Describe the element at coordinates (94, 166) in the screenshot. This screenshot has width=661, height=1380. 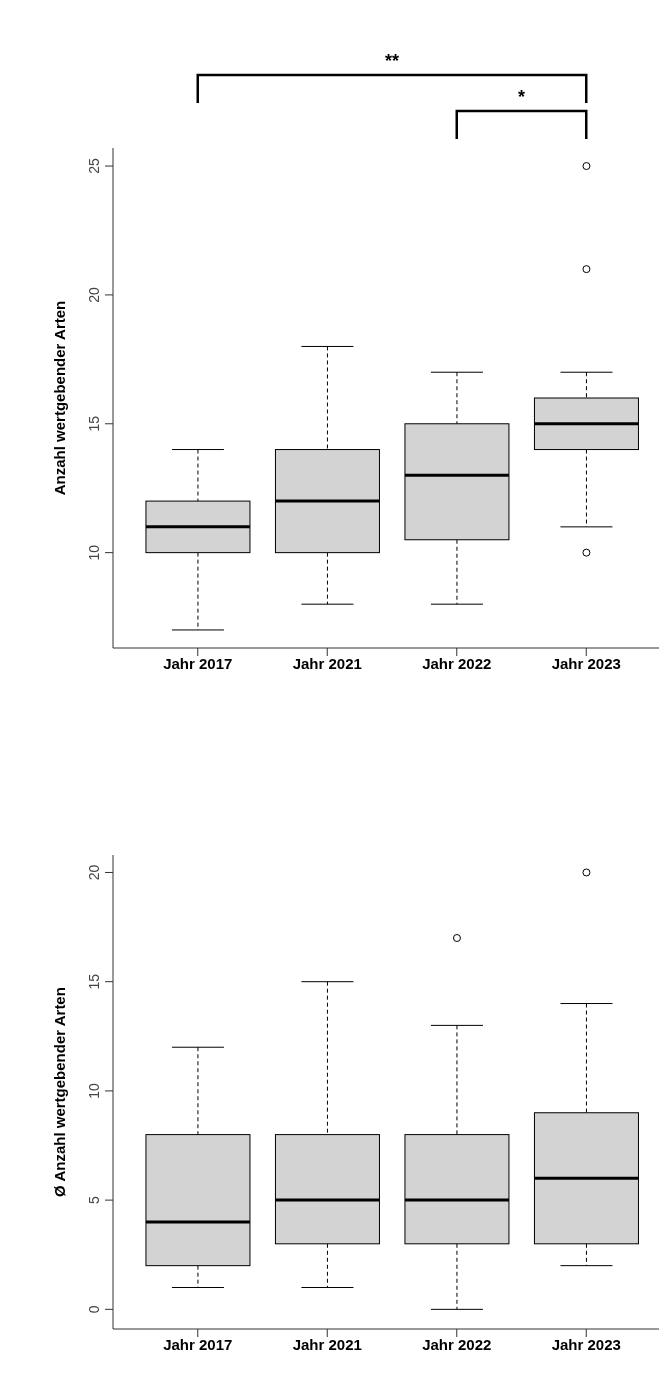
I see `y-tick-label: 25` at that location.